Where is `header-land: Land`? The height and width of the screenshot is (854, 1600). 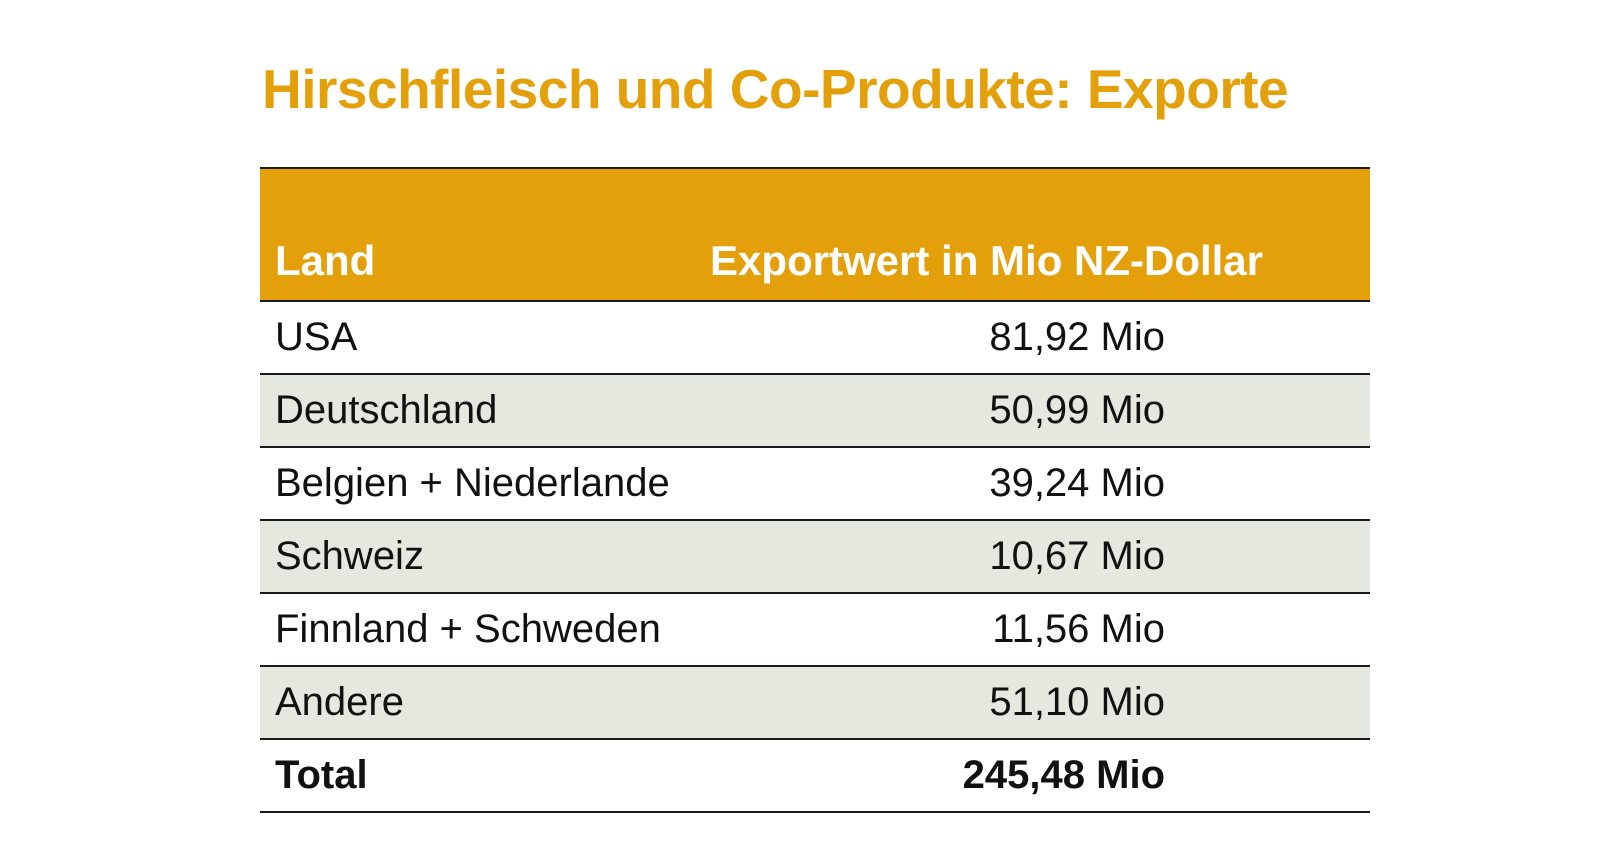 header-land: Land is located at coordinates (325, 260).